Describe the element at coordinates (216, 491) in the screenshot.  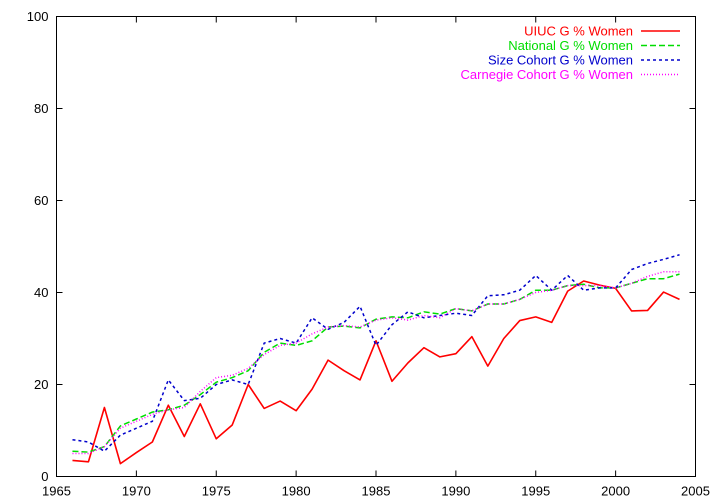
I see `x-tick-label: 1975` at that location.